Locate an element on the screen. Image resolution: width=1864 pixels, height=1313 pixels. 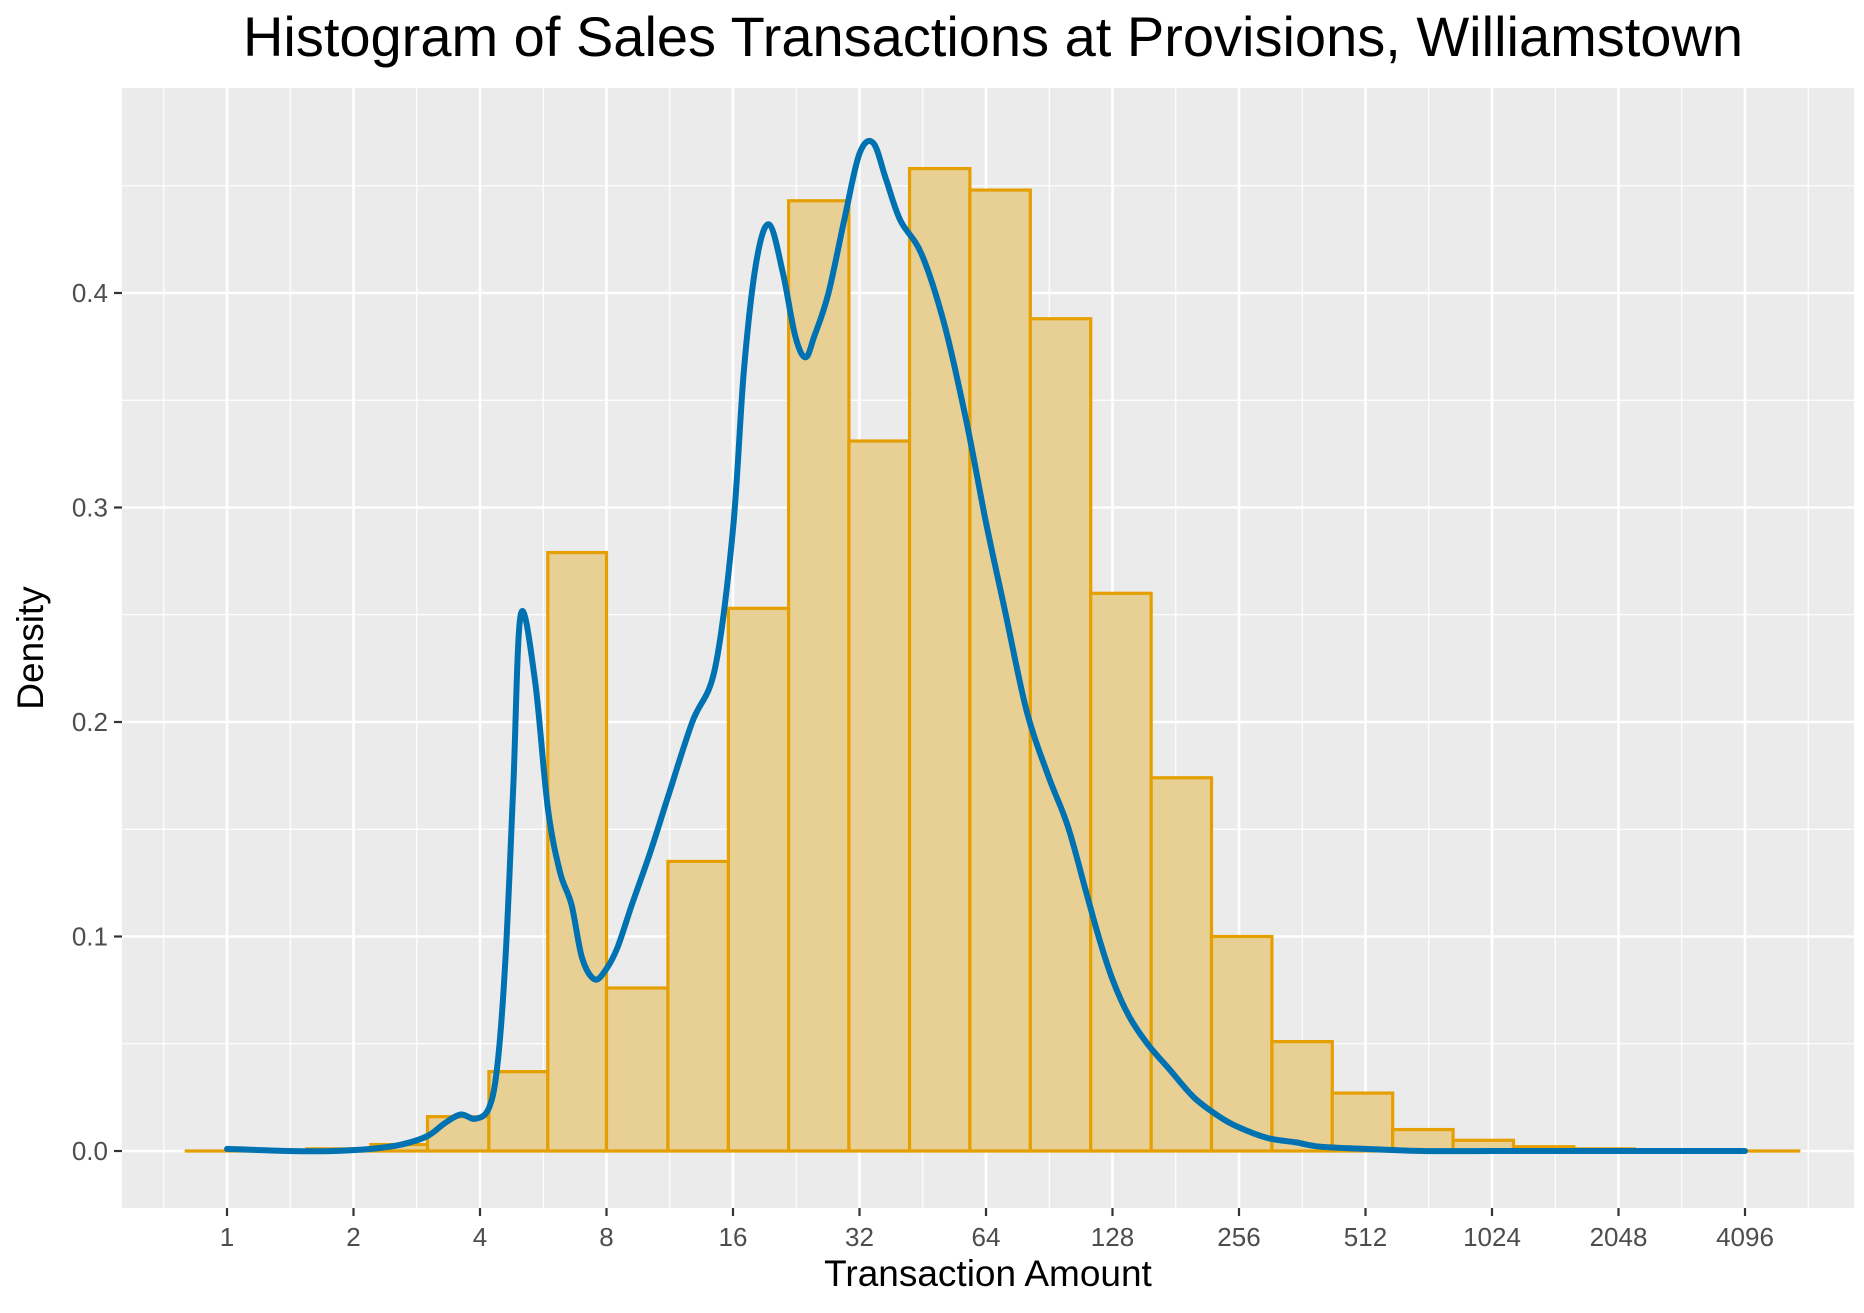
x-tick-label: 2048 is located at coordinates (1619, 1237).